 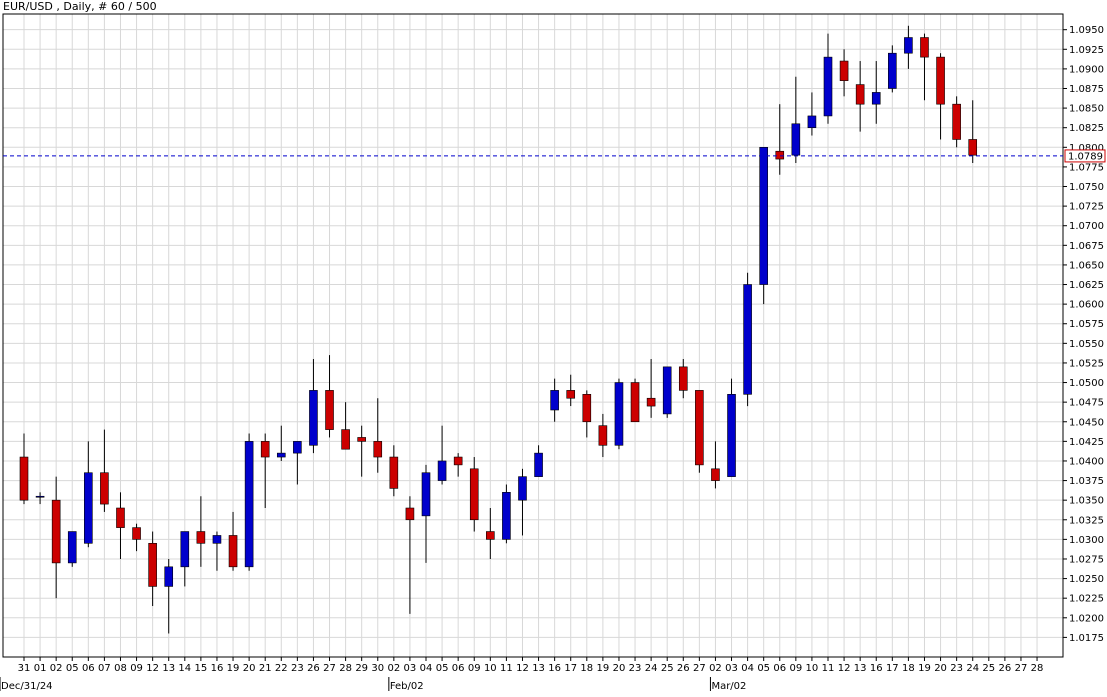 What do you see at coordinates (1086, 520) in the screenshot?
I see `y-tick-label: 1.0325` at bounding box center [1086, 520].